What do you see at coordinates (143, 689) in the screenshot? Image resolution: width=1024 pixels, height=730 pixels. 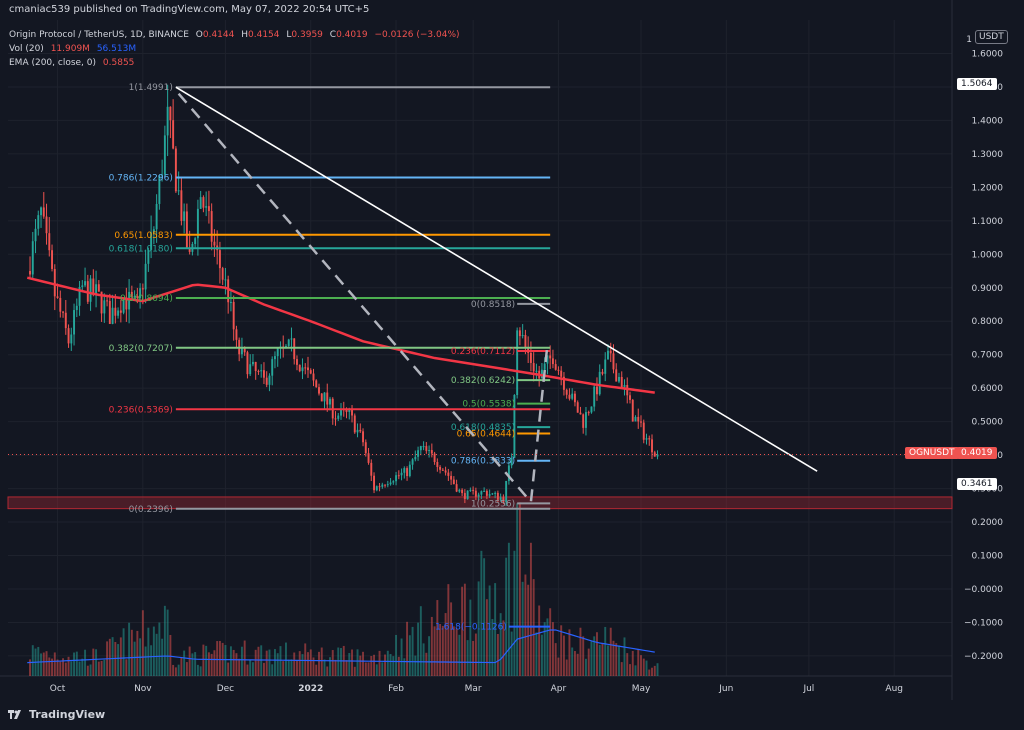 I see `x-tick-label: Nov` at bounding box center [143, 689].